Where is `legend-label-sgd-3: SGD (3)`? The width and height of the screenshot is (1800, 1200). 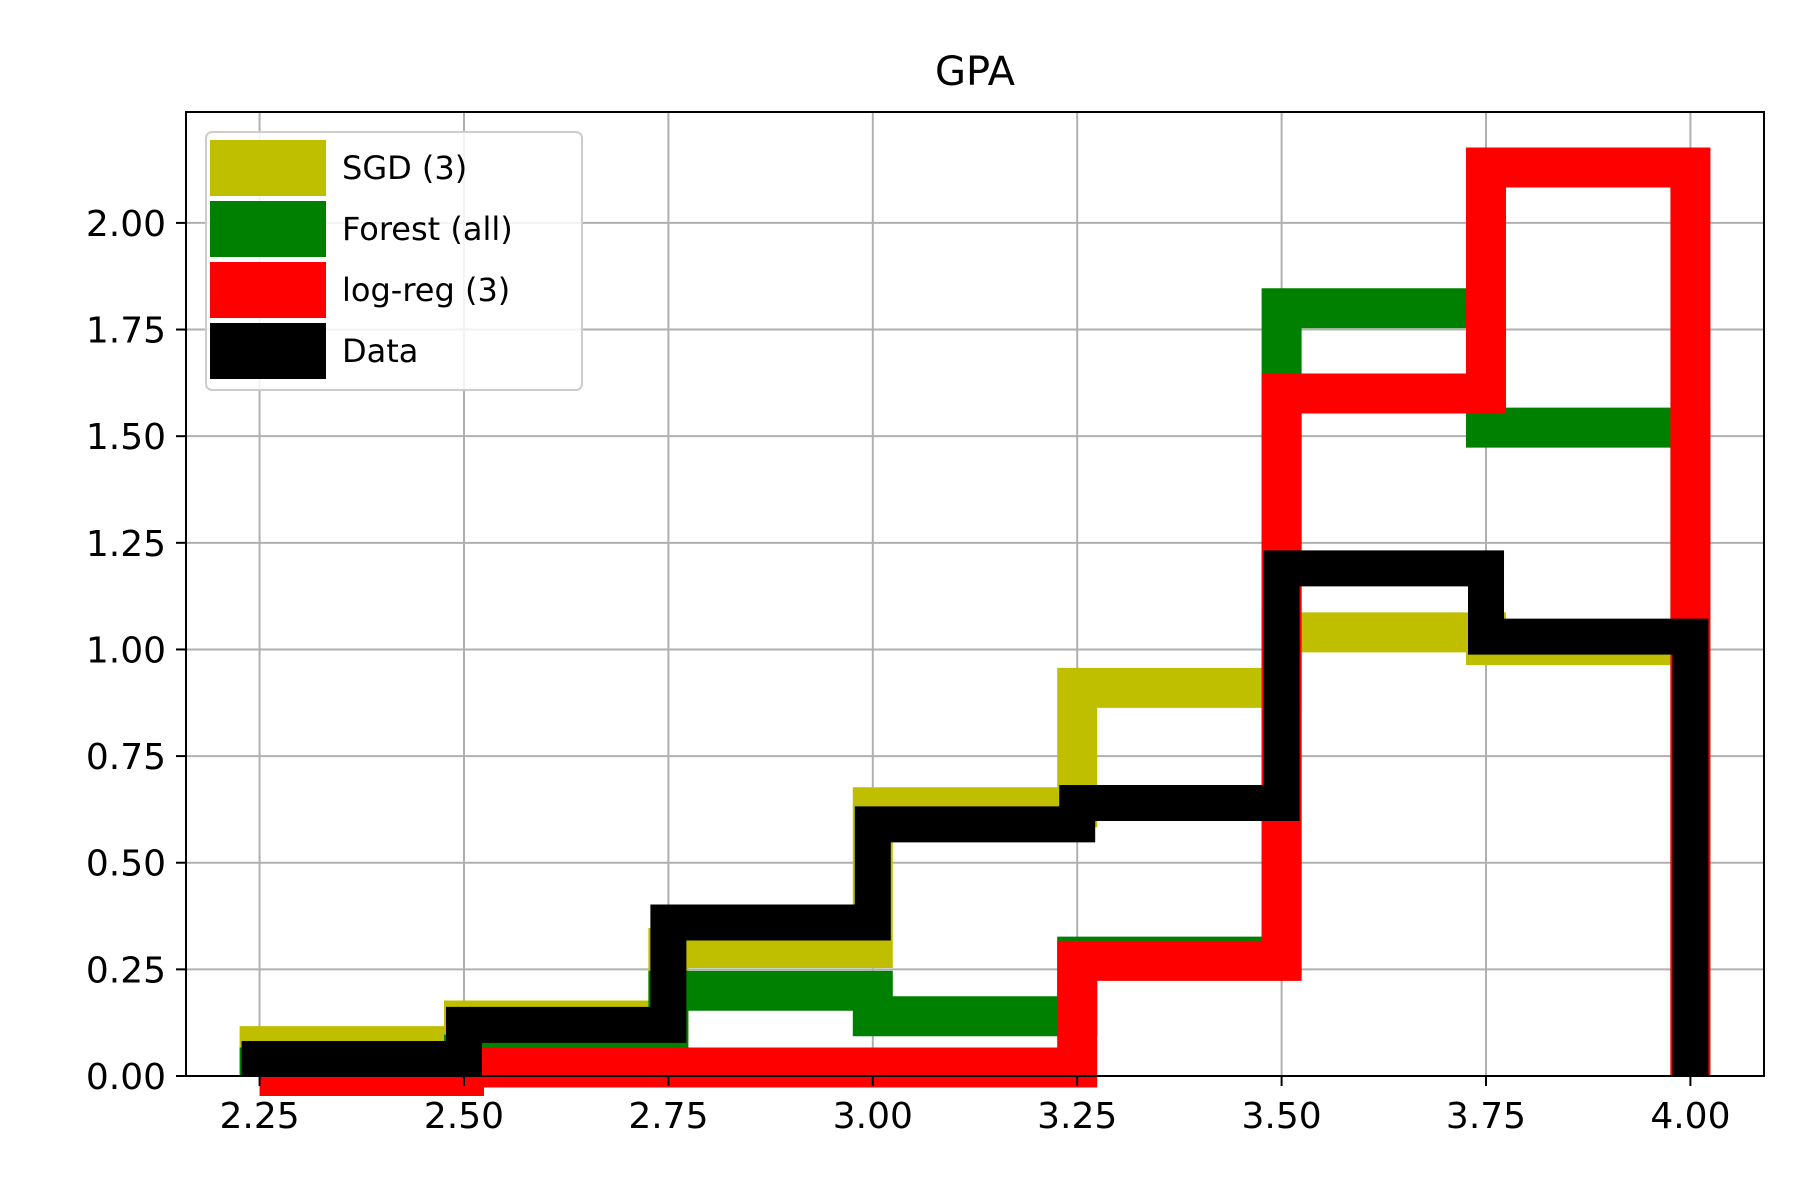 legend-label-sgd-3: SGD (3) is located at coordinates (404, 168).